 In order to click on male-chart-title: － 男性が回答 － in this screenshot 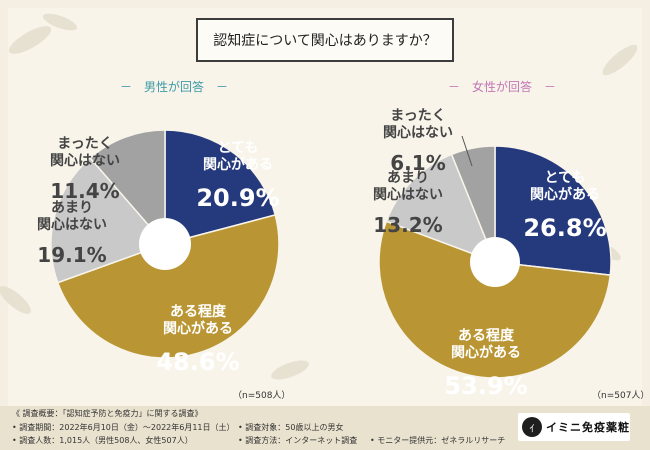, I will do `click(174, 87)`.